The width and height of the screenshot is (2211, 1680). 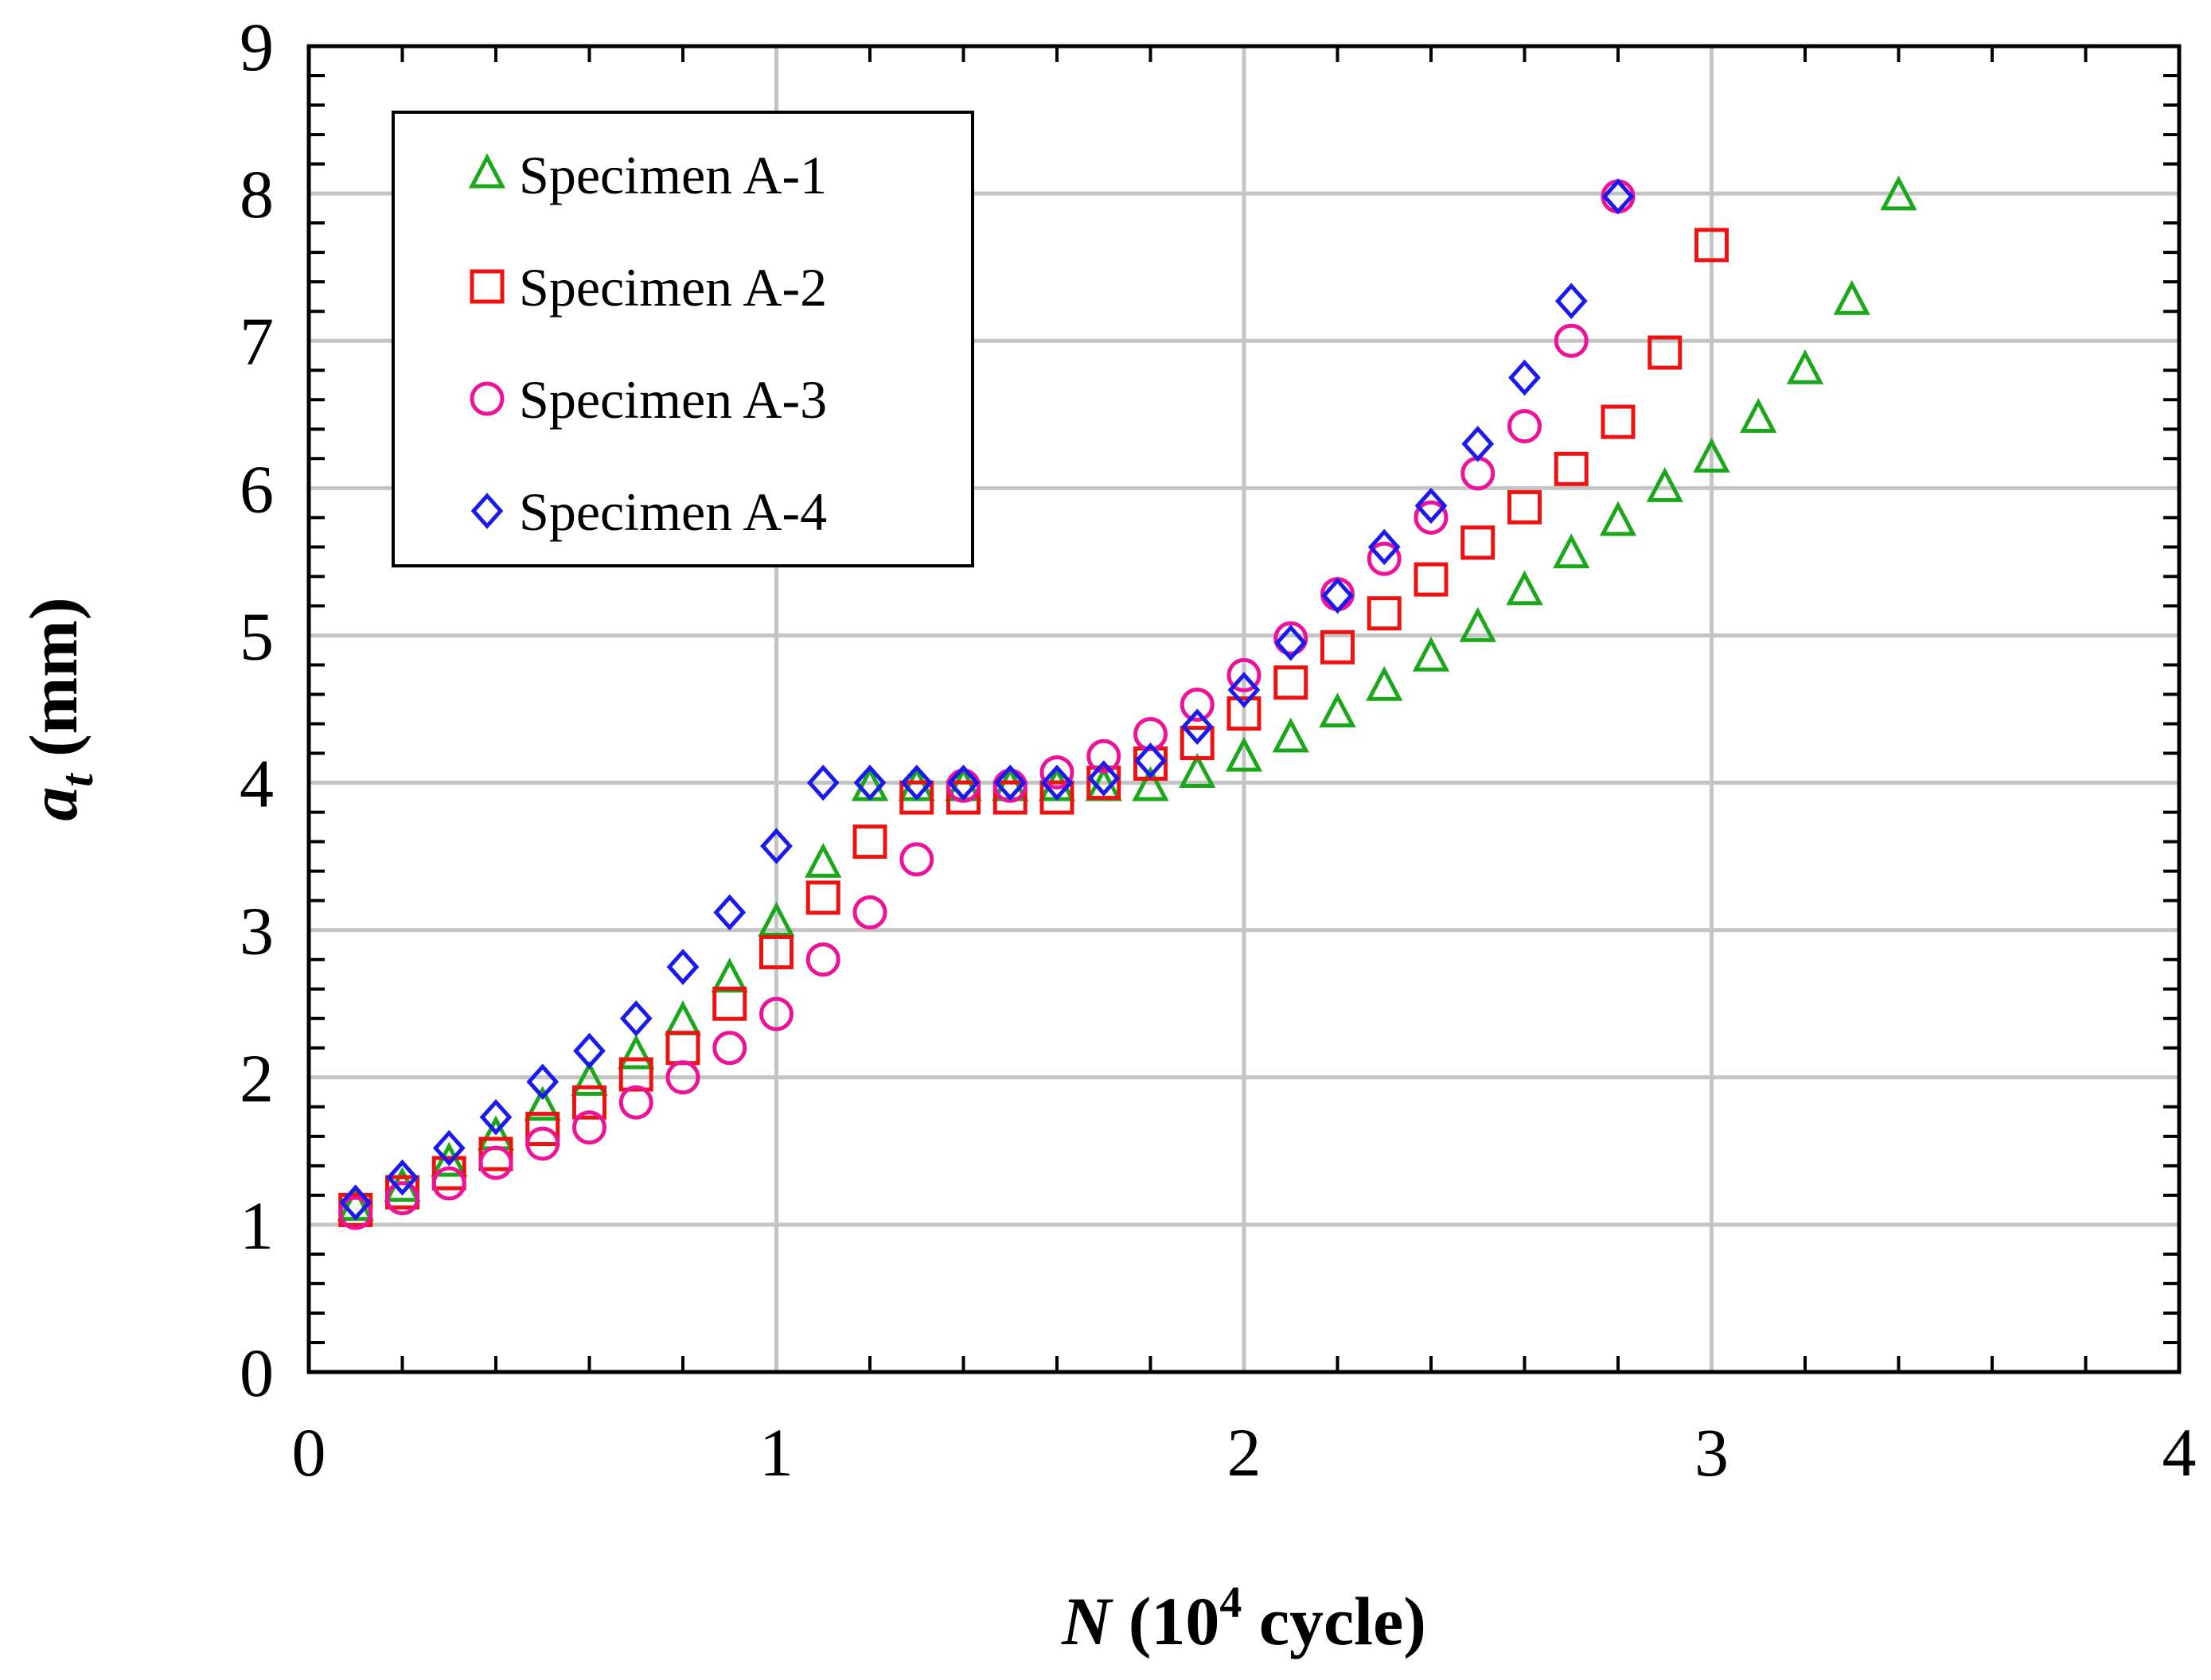 I want to click on x-axis-title-sup: 4, so click(x=1230, y=1602).